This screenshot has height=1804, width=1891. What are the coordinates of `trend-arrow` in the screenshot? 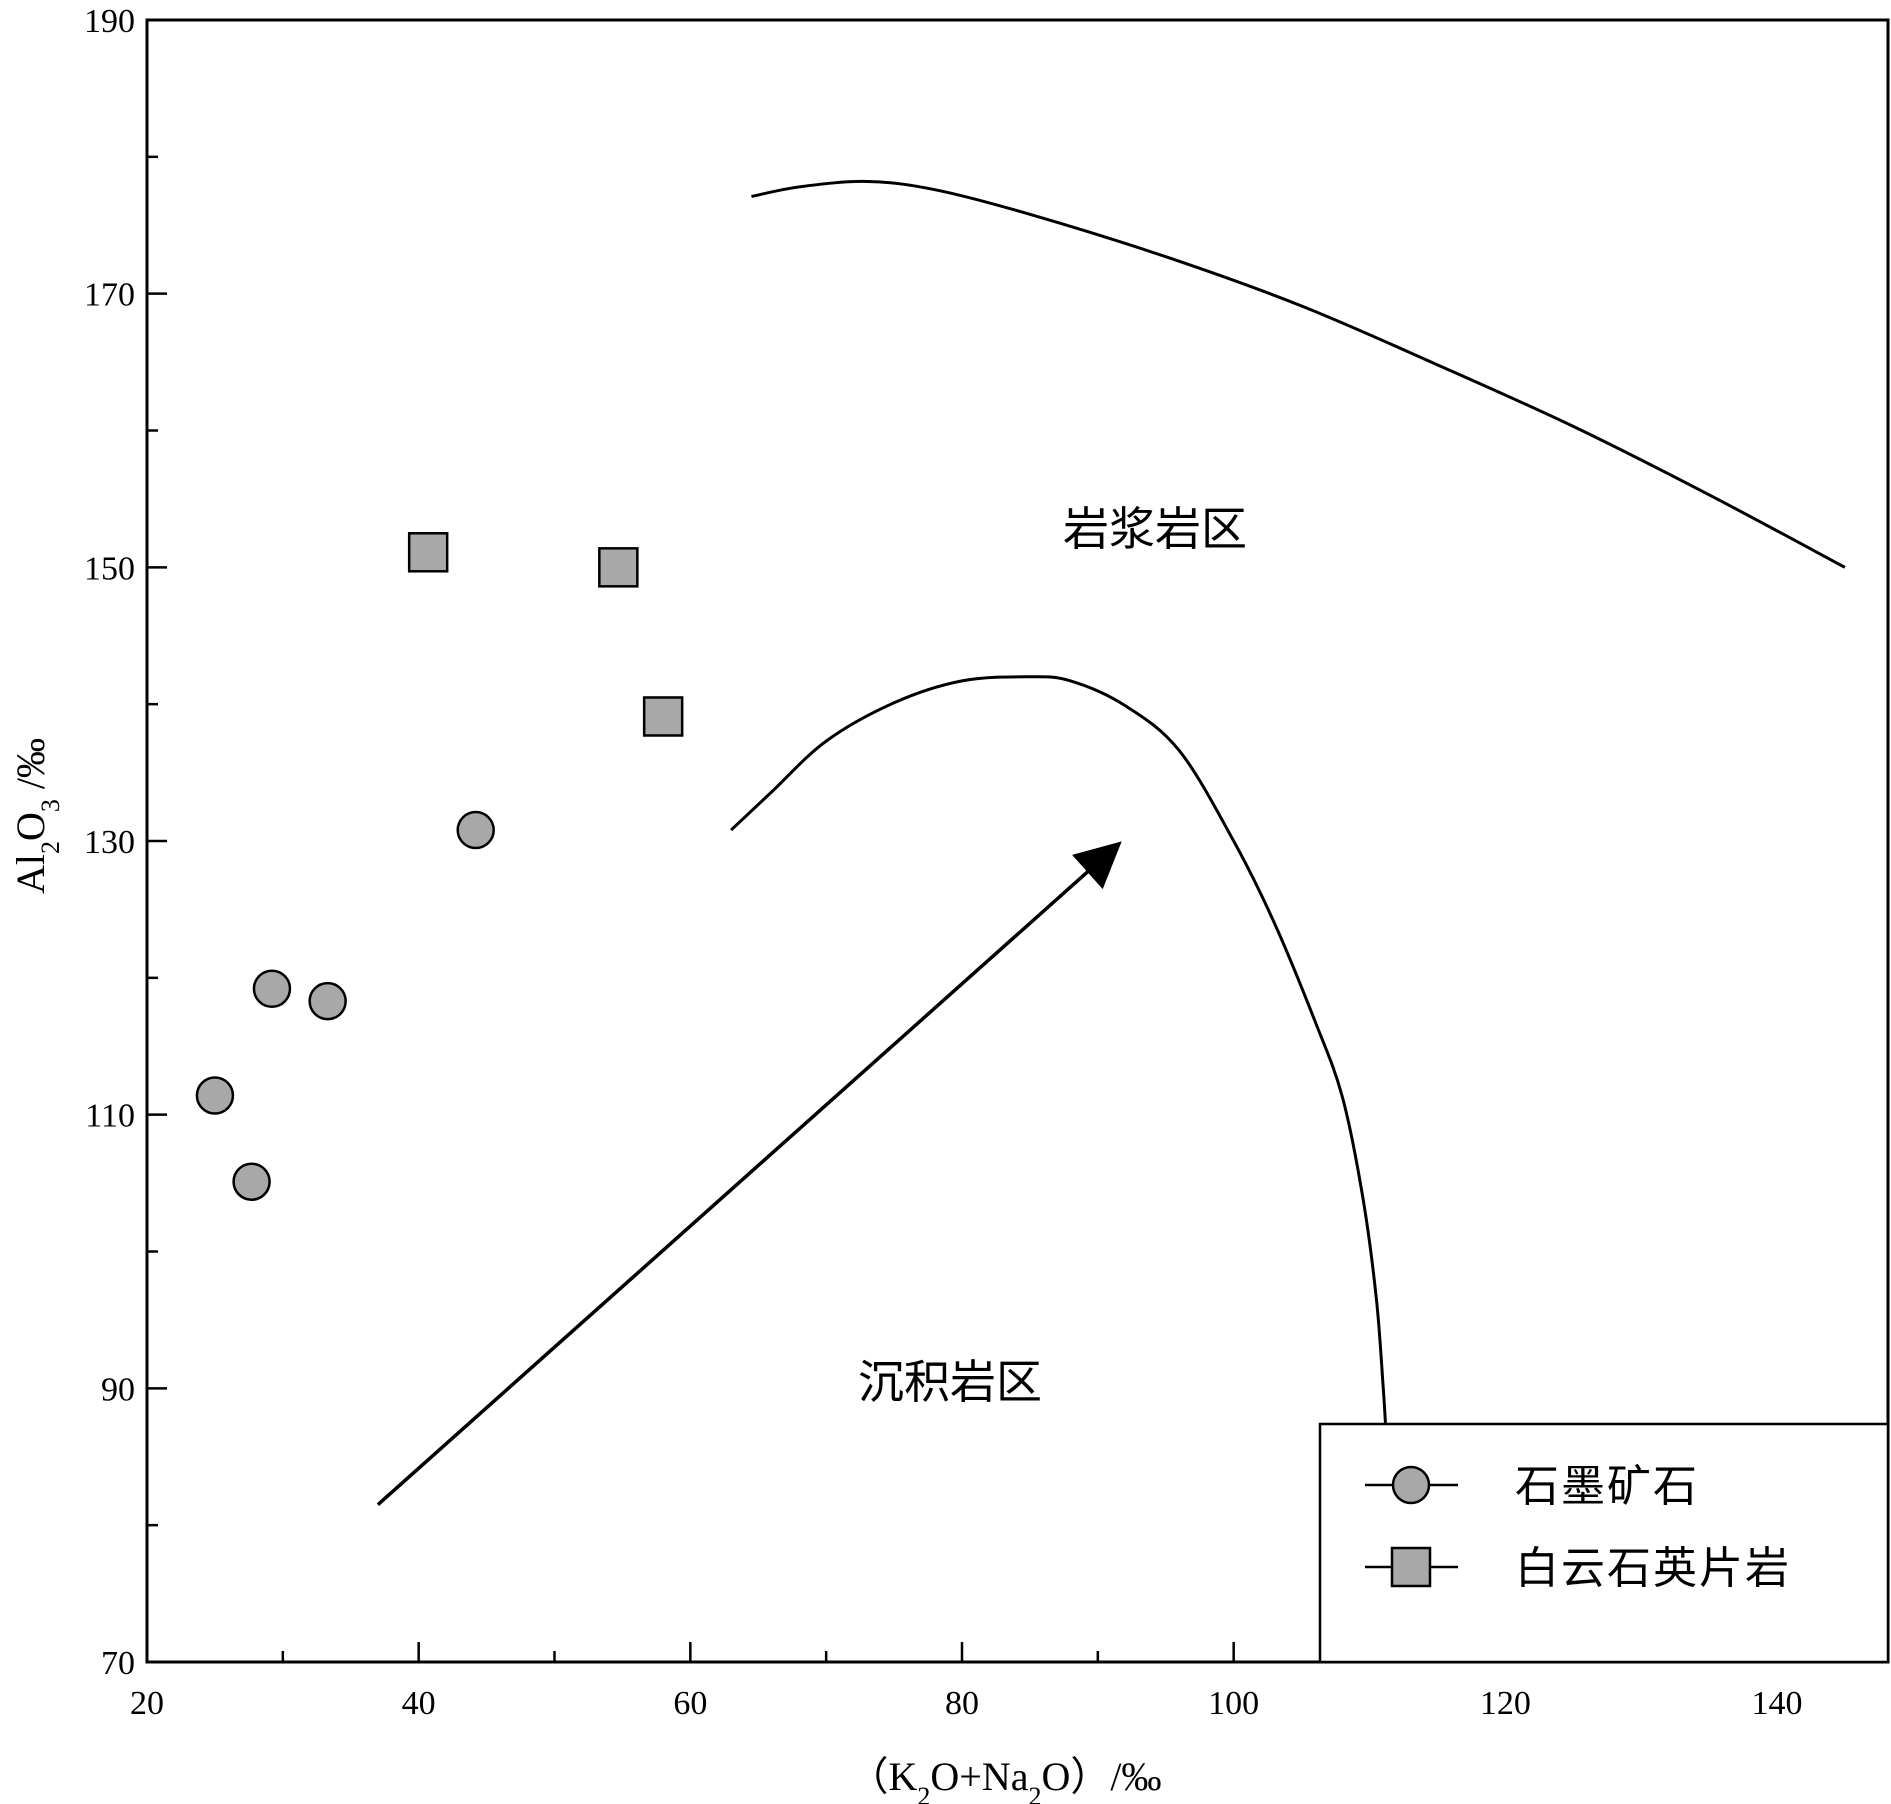 It's located at (749, 1173).